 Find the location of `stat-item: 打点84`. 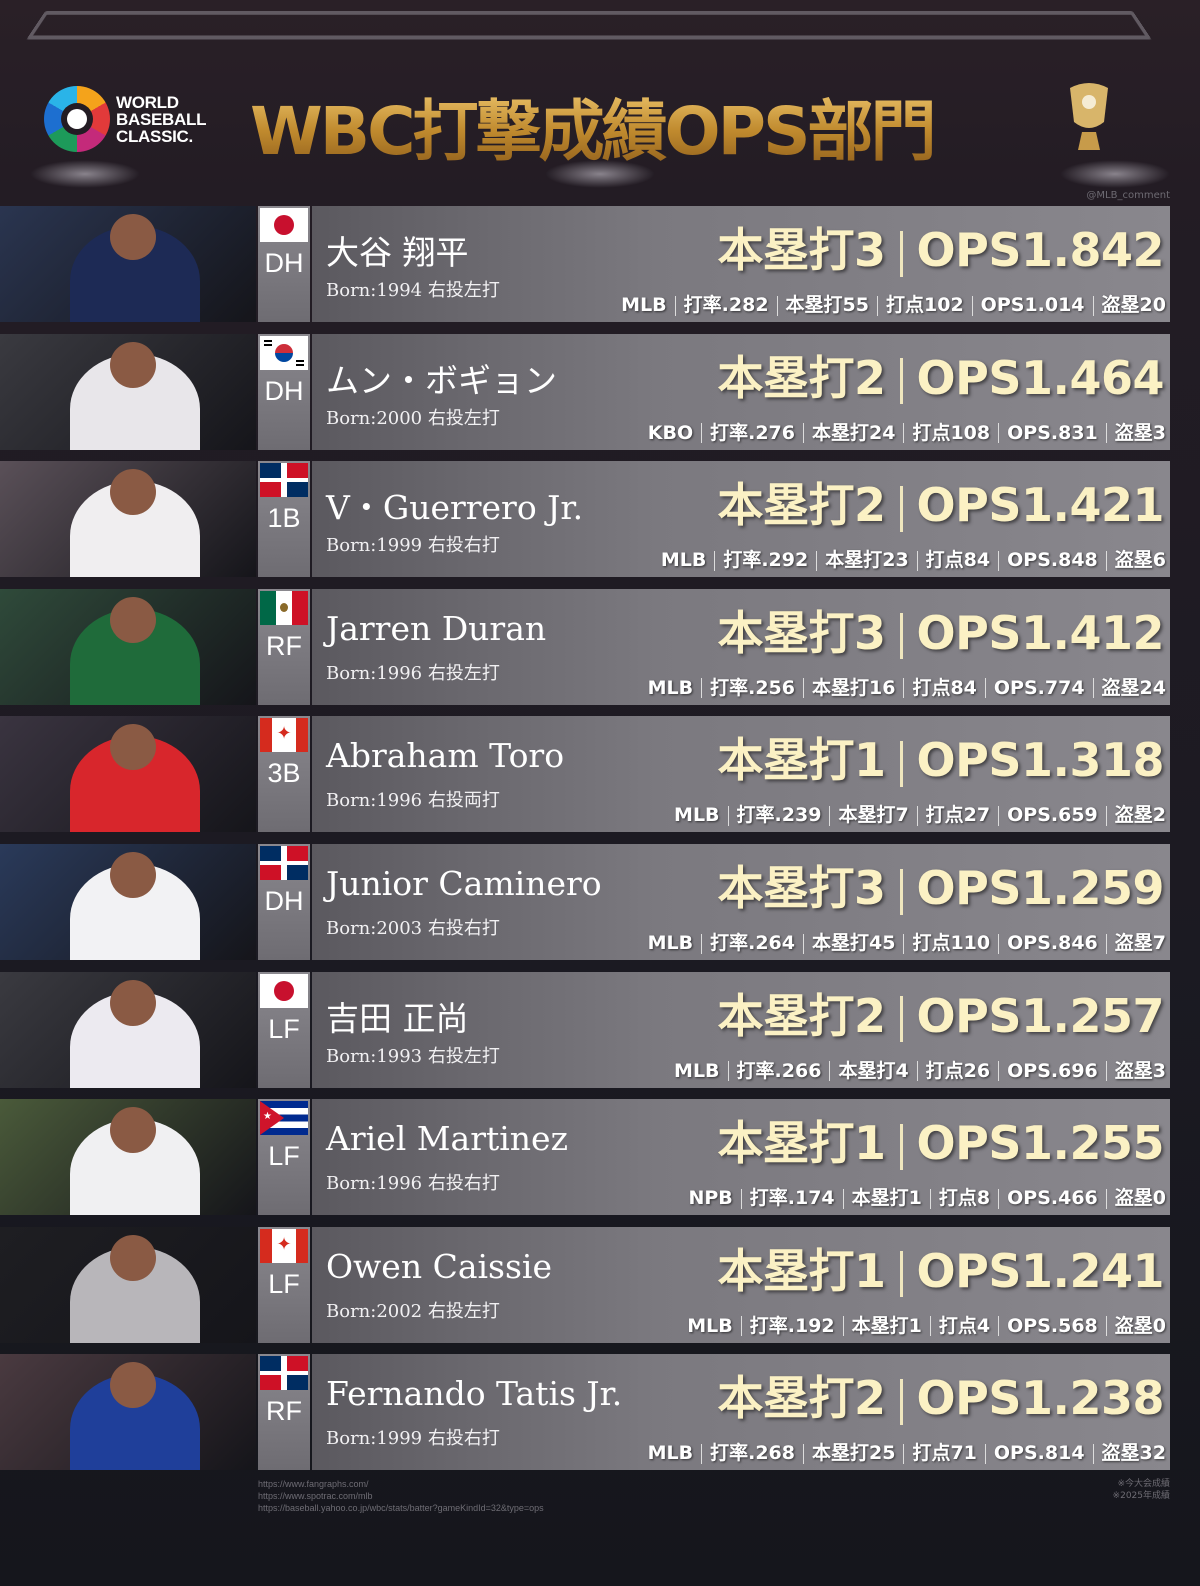

stat-item: 打点84 is located at coordinates (958, 560).